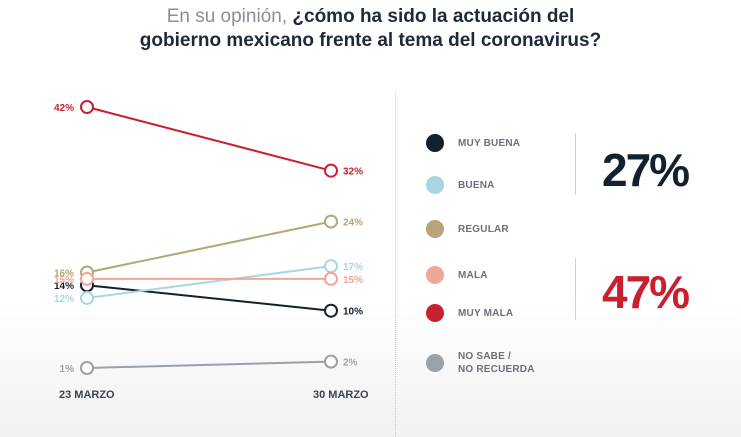 Image resolution: width=741 pixels, height=437 pixels. Describe the element at coordinates (496, 363) in the screenshot. I see `legend-label: NO SABE / NO RECUERDA` at that location.